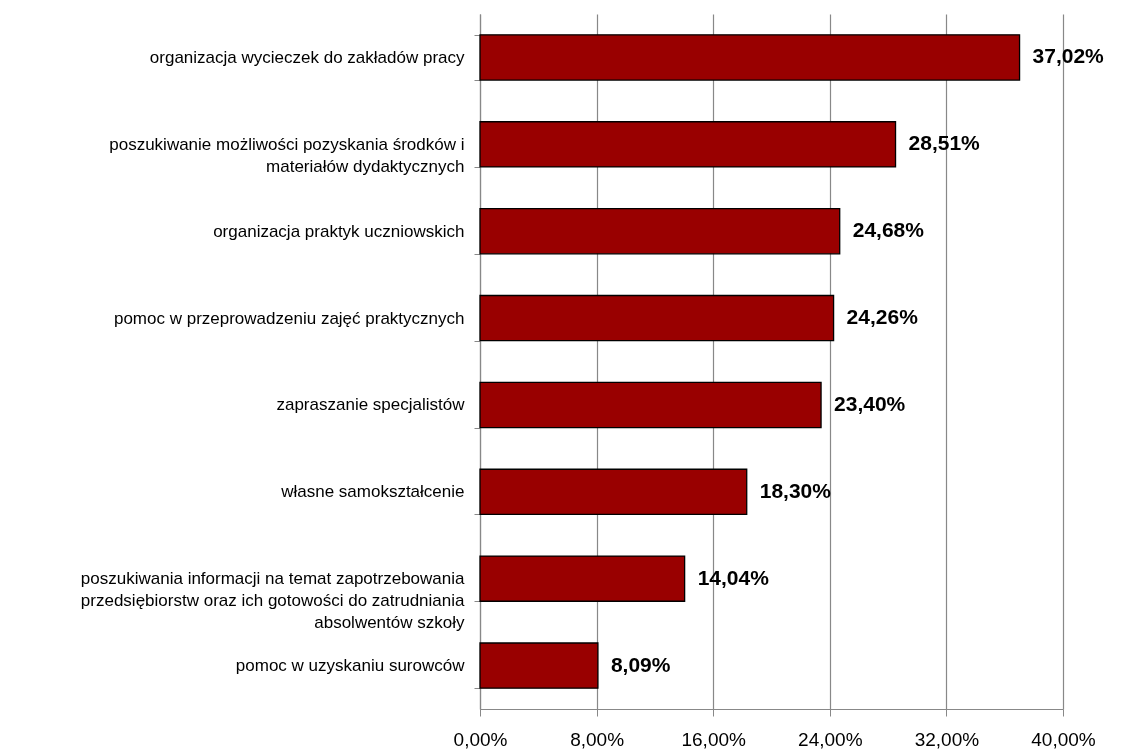 This screenshot has width=1127, height=756. I want to click on x-tick-label: 40,00%, so click(1063, 739).